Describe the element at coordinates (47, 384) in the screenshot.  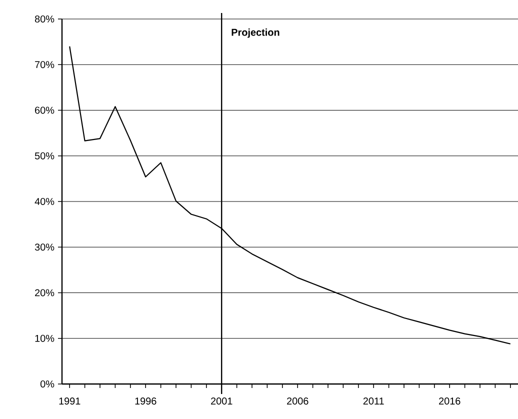
I see `y-tick-label: 0%` at that location.